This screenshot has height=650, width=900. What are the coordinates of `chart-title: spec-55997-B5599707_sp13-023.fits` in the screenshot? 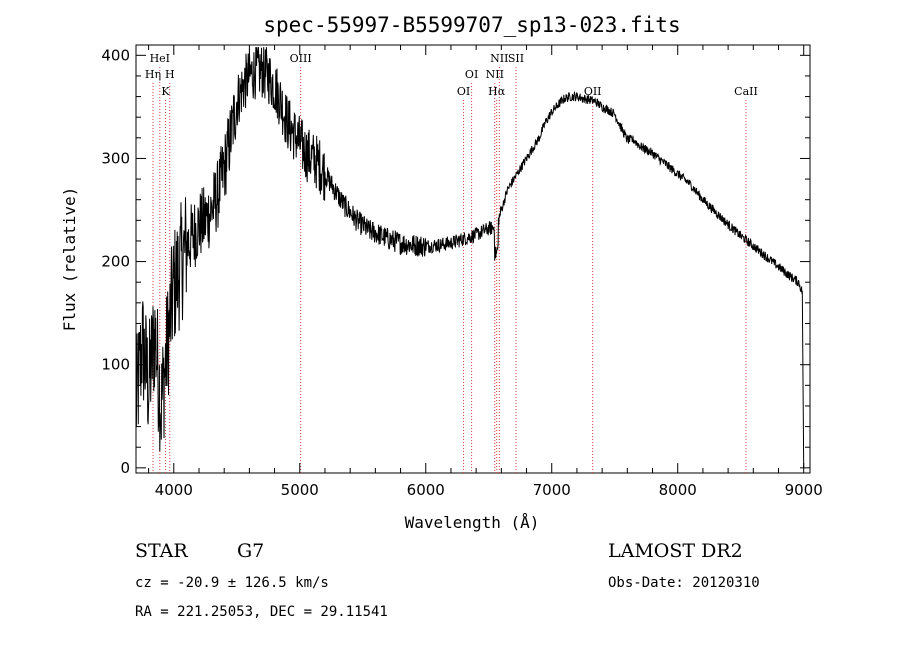 It's located at (471, 25).